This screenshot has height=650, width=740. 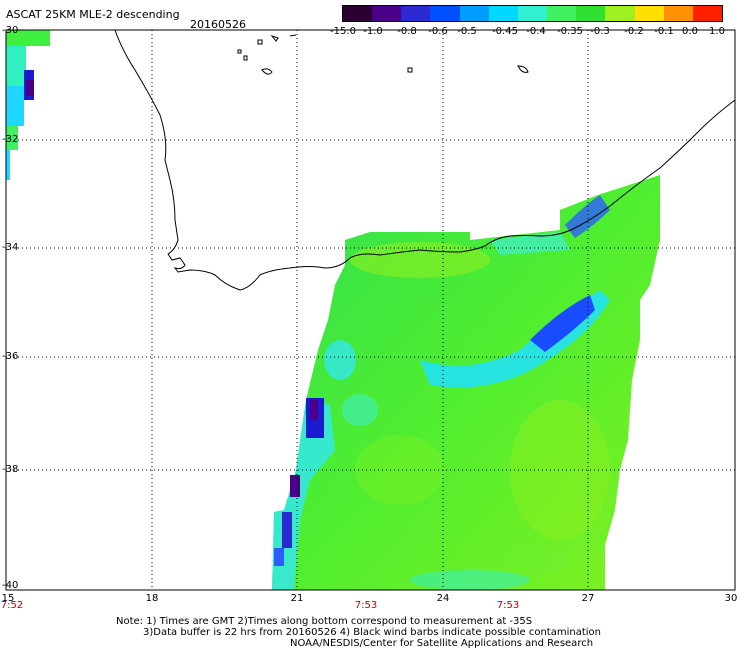 What do you see at coordinates (407, 31) in the screenshot?
I see `colorbar-label: -0.8` at bounding box center [407, 31].